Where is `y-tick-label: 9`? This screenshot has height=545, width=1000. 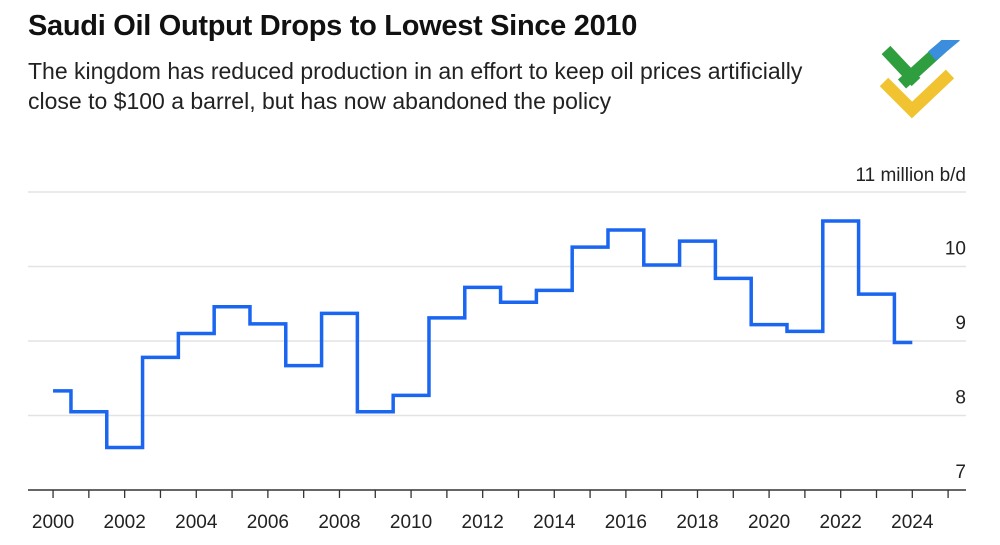
y-tick-label: 9 is located at coordinates (960, 323).